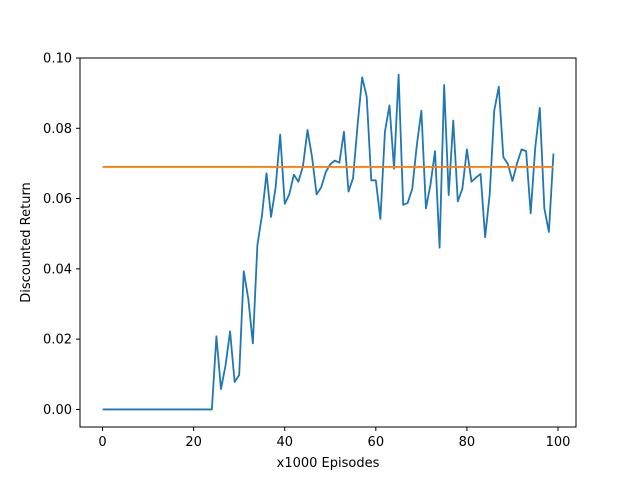 The height and width of the screenshot is (480, 640). What do you see at coordinates (57, 410) in the screenshot?
I see `y-tick-label: 0.00` at bounding box center [57, 410].